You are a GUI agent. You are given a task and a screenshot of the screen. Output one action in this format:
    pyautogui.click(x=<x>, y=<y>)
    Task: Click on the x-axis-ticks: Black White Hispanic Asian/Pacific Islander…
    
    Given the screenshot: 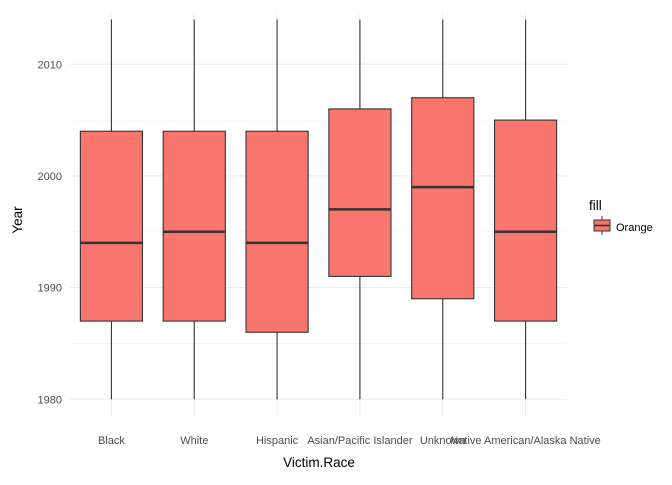 What is the action you would take?
    pyautogui.click(x=349, y=441)
    